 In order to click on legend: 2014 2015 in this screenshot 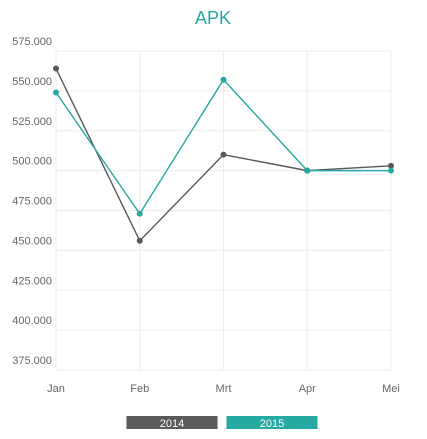, I will do `click(222, 423)`.